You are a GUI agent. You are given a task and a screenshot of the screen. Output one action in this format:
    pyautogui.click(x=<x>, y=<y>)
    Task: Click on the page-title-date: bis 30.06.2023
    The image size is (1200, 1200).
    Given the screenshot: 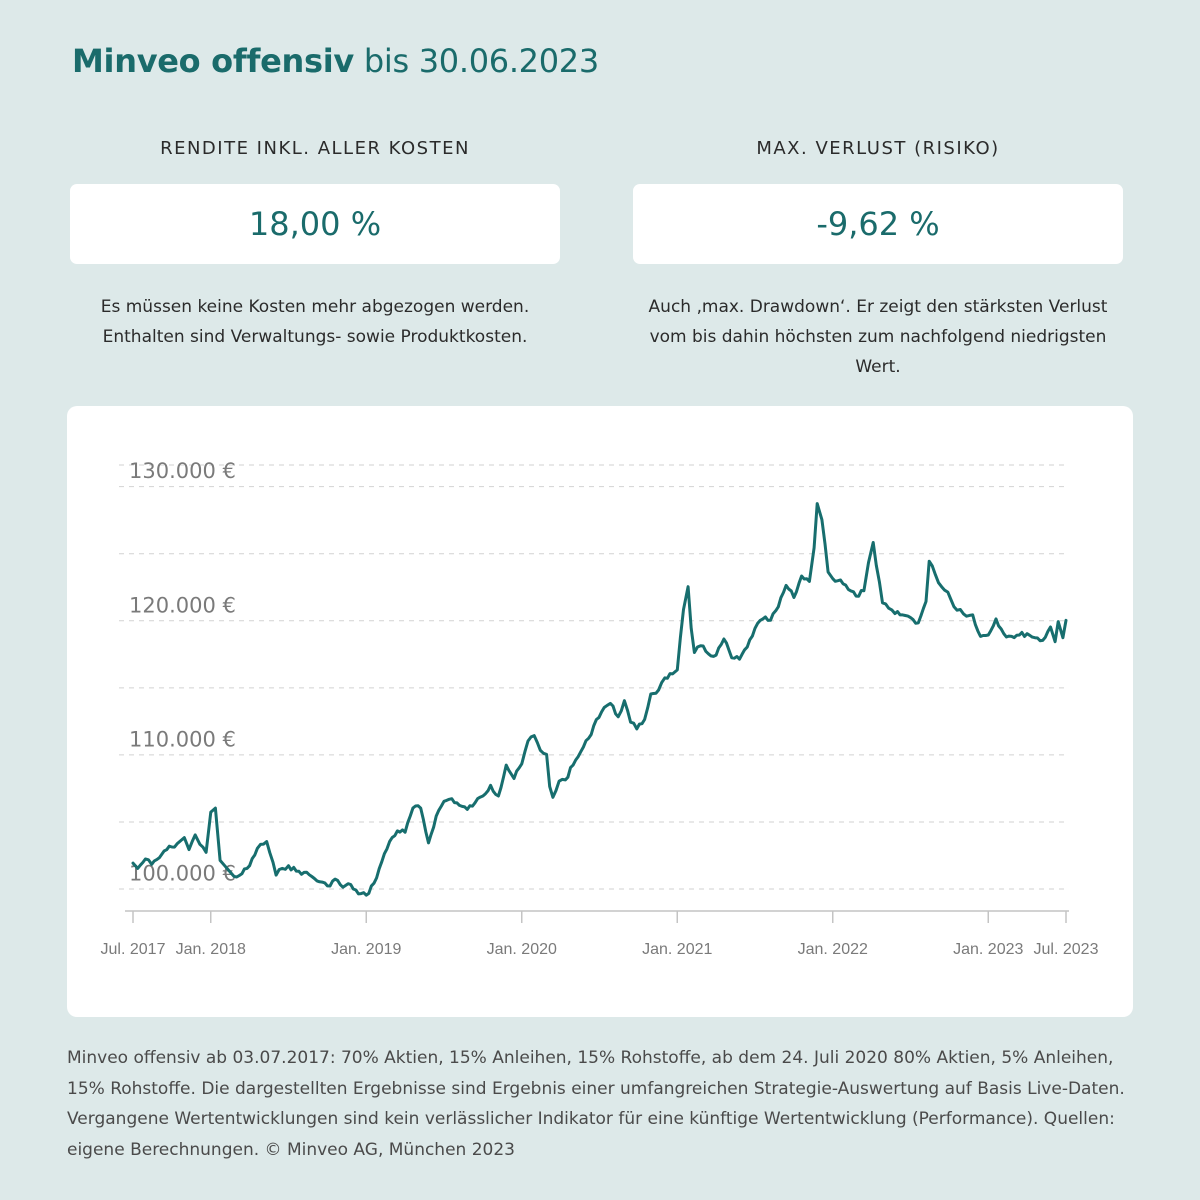 What is the action you would take?
    pyautogui.click(x=476, y=61)
    